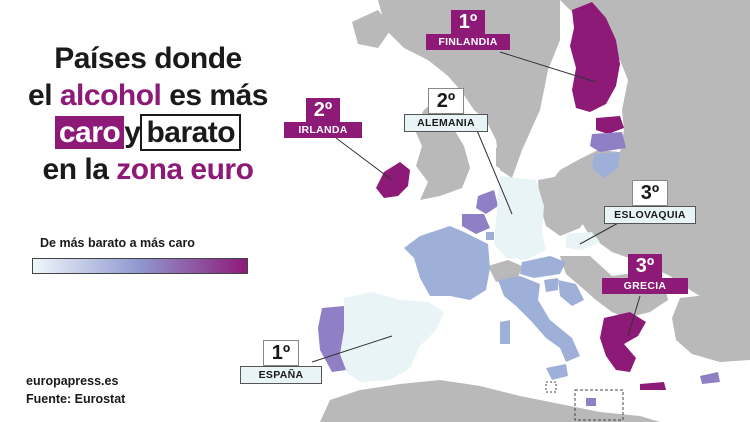 The image size is (750, 422). I want to click on title-line-2: el alcohol es más, so click(148, 95).